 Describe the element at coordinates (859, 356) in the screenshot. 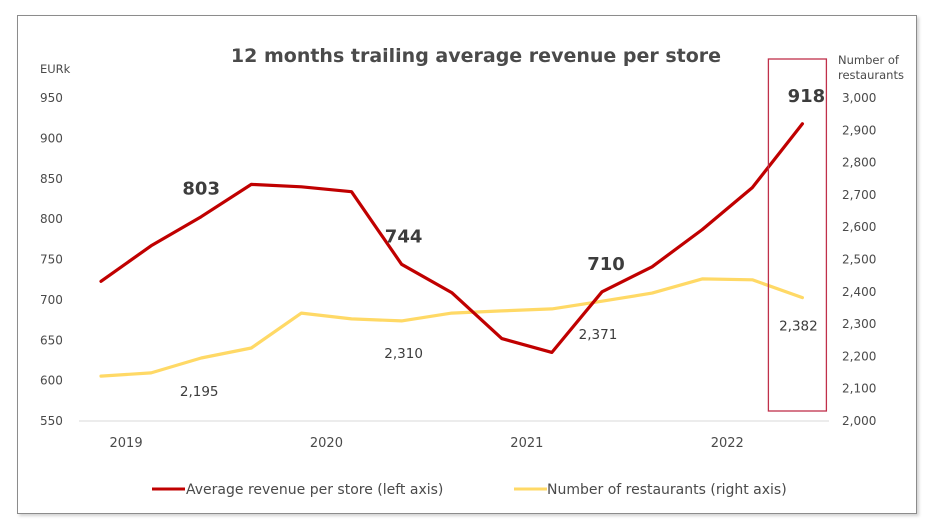

I see `right-tick-label: 2,200` at that location.